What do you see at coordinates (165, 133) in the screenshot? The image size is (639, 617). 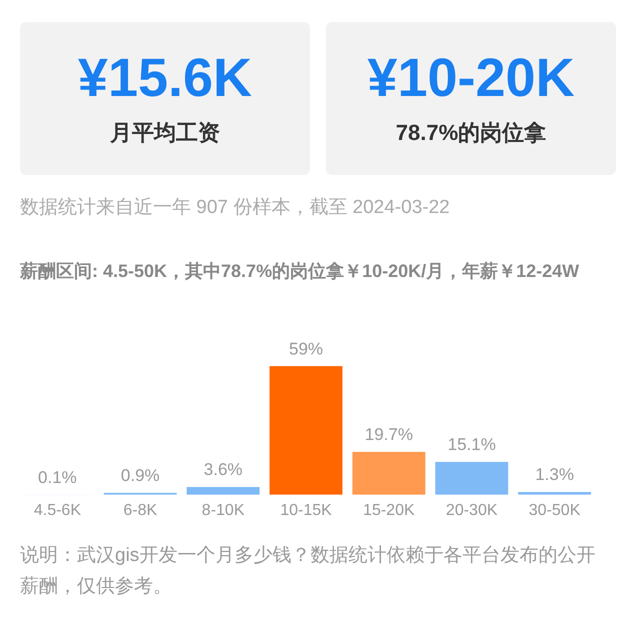 I see `text: 月平均工资` at bounding box center [165, 133].